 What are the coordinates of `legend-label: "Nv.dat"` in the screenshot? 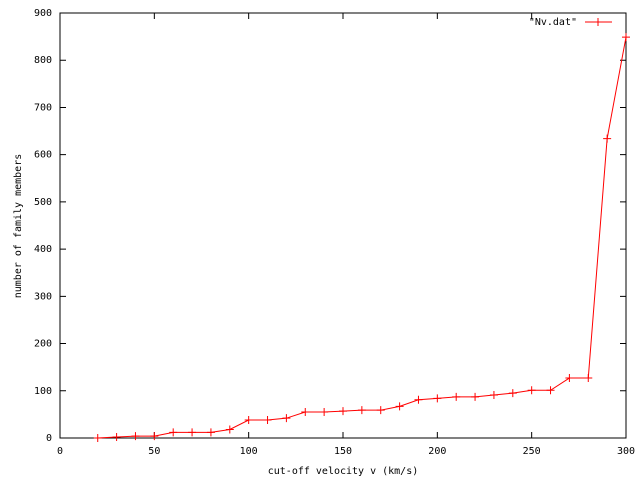 It's located at (553, 22).